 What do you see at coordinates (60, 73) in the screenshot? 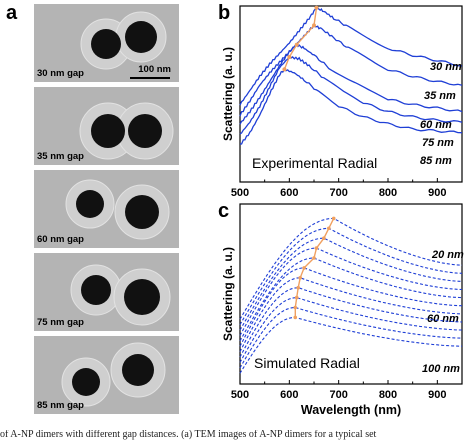
I see `gap-label: 30 nm gap` at bounding box center [60, 73].